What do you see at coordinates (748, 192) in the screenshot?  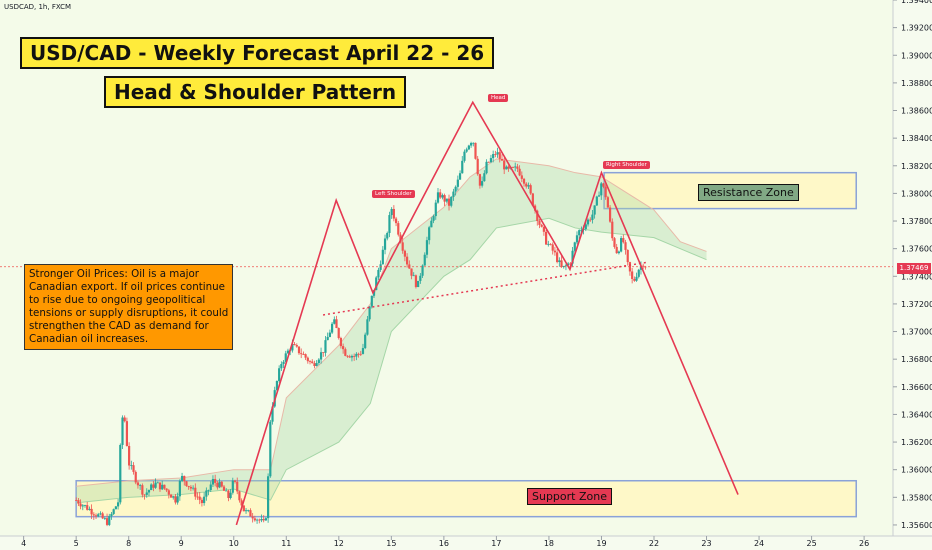 I see `resistance-zone-label: Resistance Zone` at bounding box center [748, 192].